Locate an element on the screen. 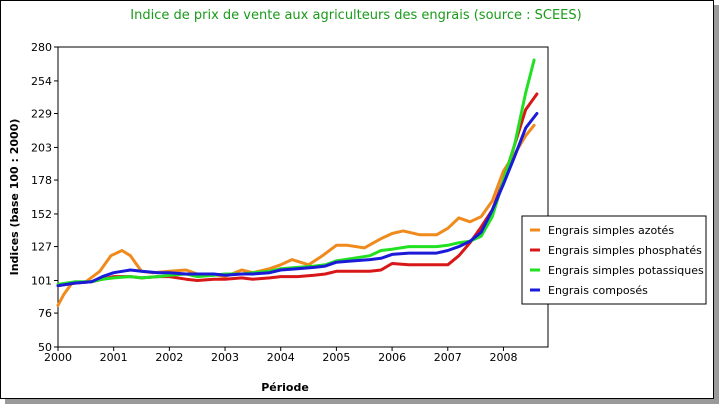 The height and width of the screenshot is (405, 720). legend-entry-engrais-simples-potassiques: Engrais simples potassiques is located at coordinates (626, 270).